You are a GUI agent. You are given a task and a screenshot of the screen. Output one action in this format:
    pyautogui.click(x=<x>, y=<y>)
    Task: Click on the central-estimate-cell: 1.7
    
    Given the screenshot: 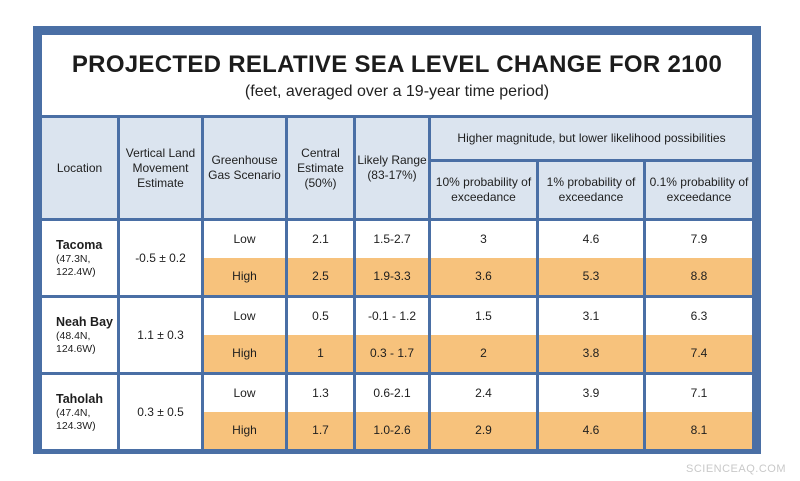 What is the action you would take?
    pyautogui.click(x=320, y=430)
    